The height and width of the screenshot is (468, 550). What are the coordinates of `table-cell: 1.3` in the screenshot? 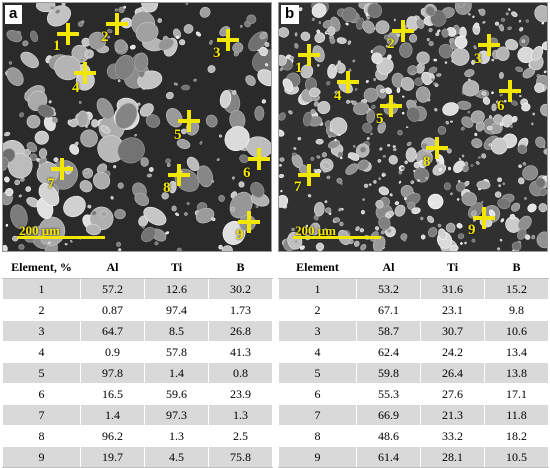 It's located at (240, 415).